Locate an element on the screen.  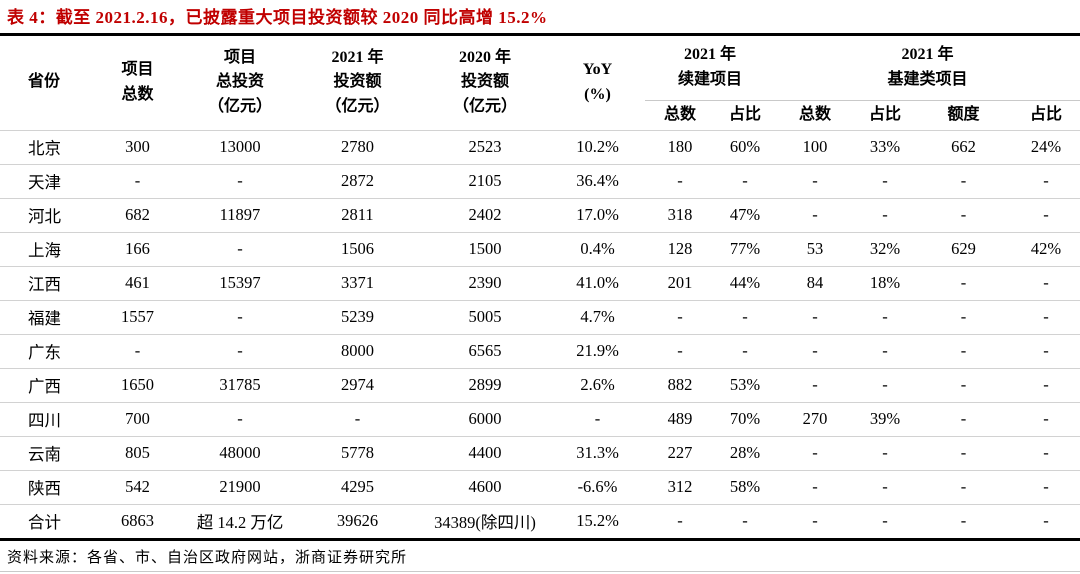
bottom-heavy-rule is located at coordinates (540, 539).